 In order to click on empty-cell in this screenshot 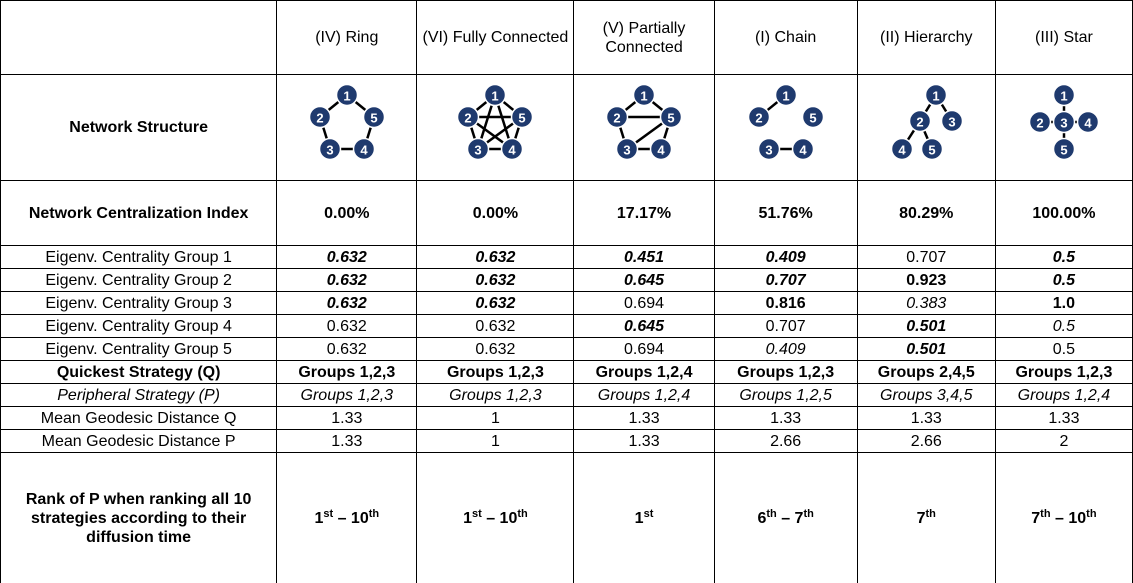, I will do `click(139, 37)`.